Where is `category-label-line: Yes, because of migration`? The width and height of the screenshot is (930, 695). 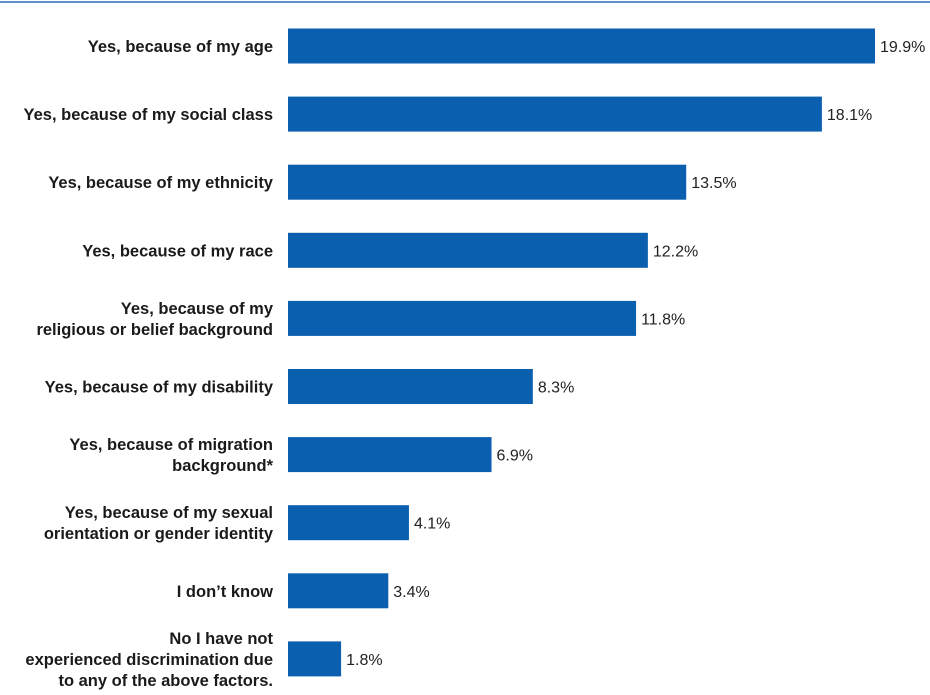
category-label-line: Yes, because of migration is located at coordinates (171, 445).